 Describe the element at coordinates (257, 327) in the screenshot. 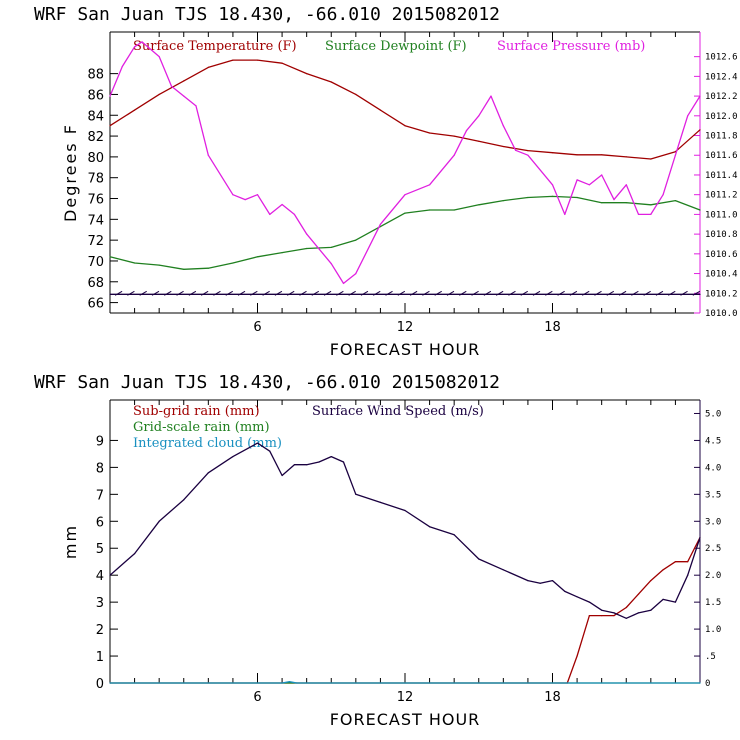

I see `panel1-x-tick-label: 6` at that location.